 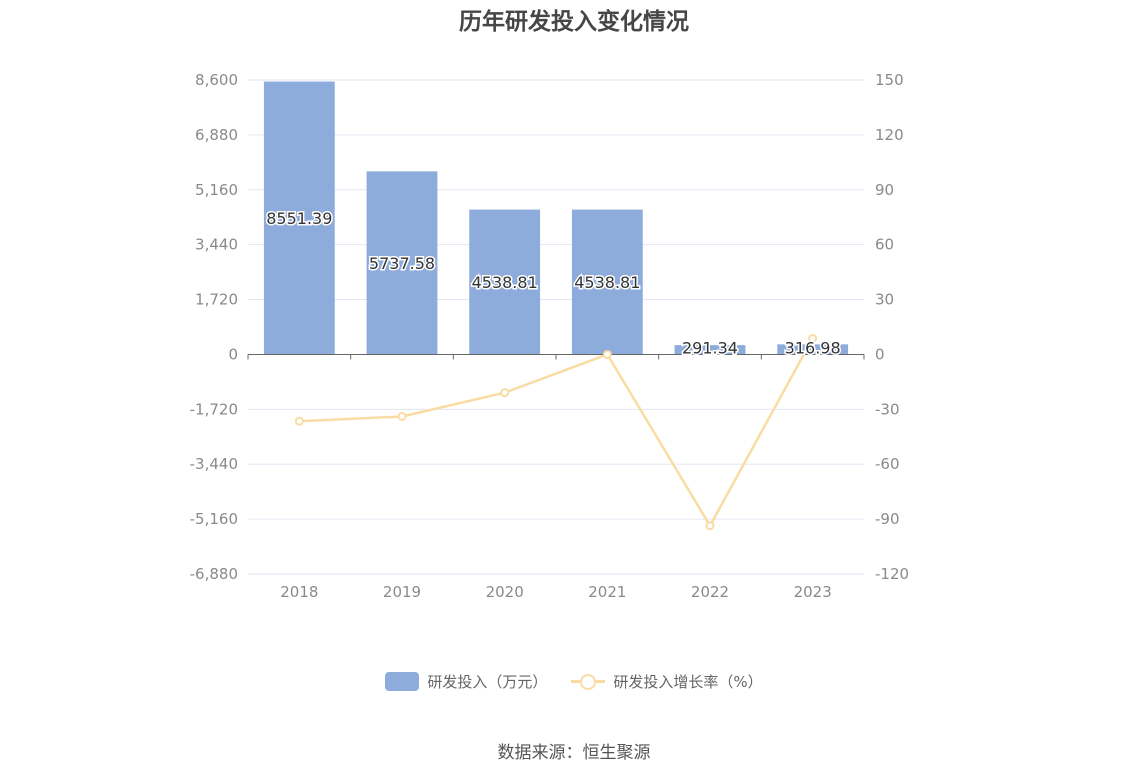 What do you see at coordinates (216, 135) in the screenshot?
I see `y-left-tick-label: 6,880` at bounding box center [216, 135].